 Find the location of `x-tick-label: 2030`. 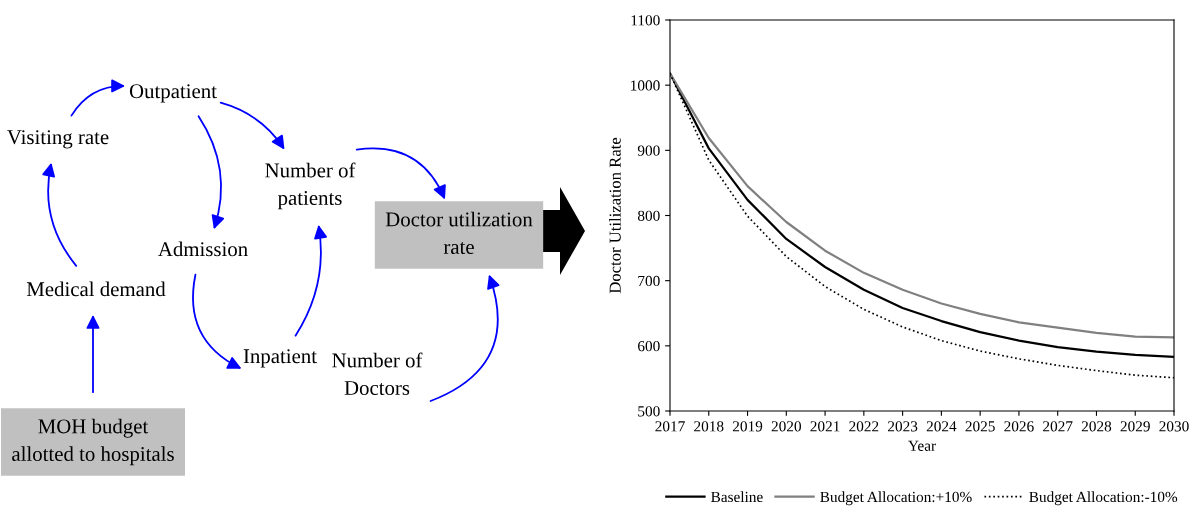

x-tick-label: 2030 is located at coordinates (1174, 426).